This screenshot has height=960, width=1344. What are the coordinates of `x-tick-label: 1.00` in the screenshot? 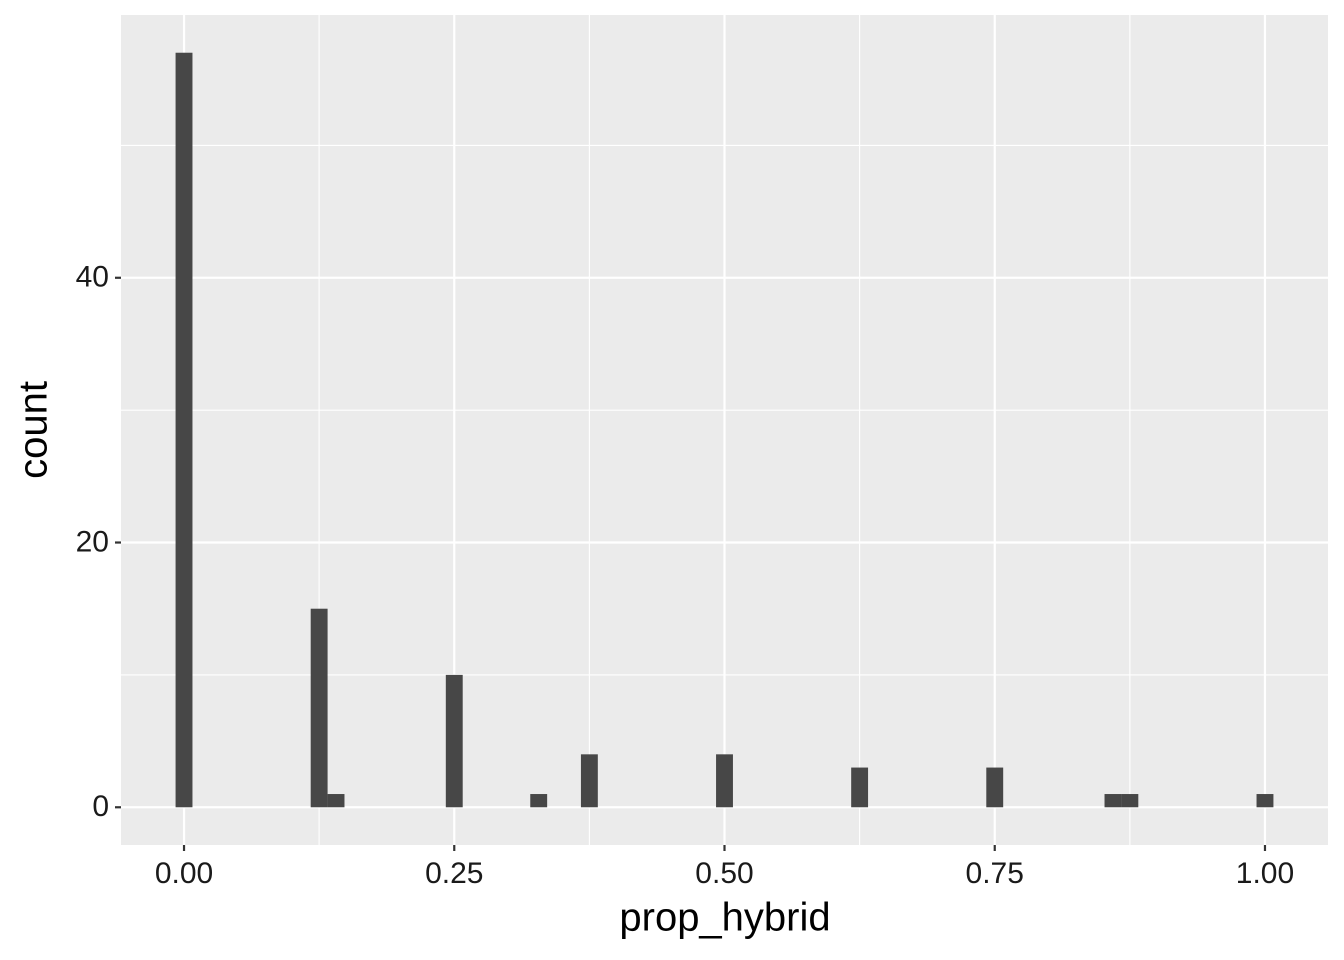 It's located at (1265, 873).